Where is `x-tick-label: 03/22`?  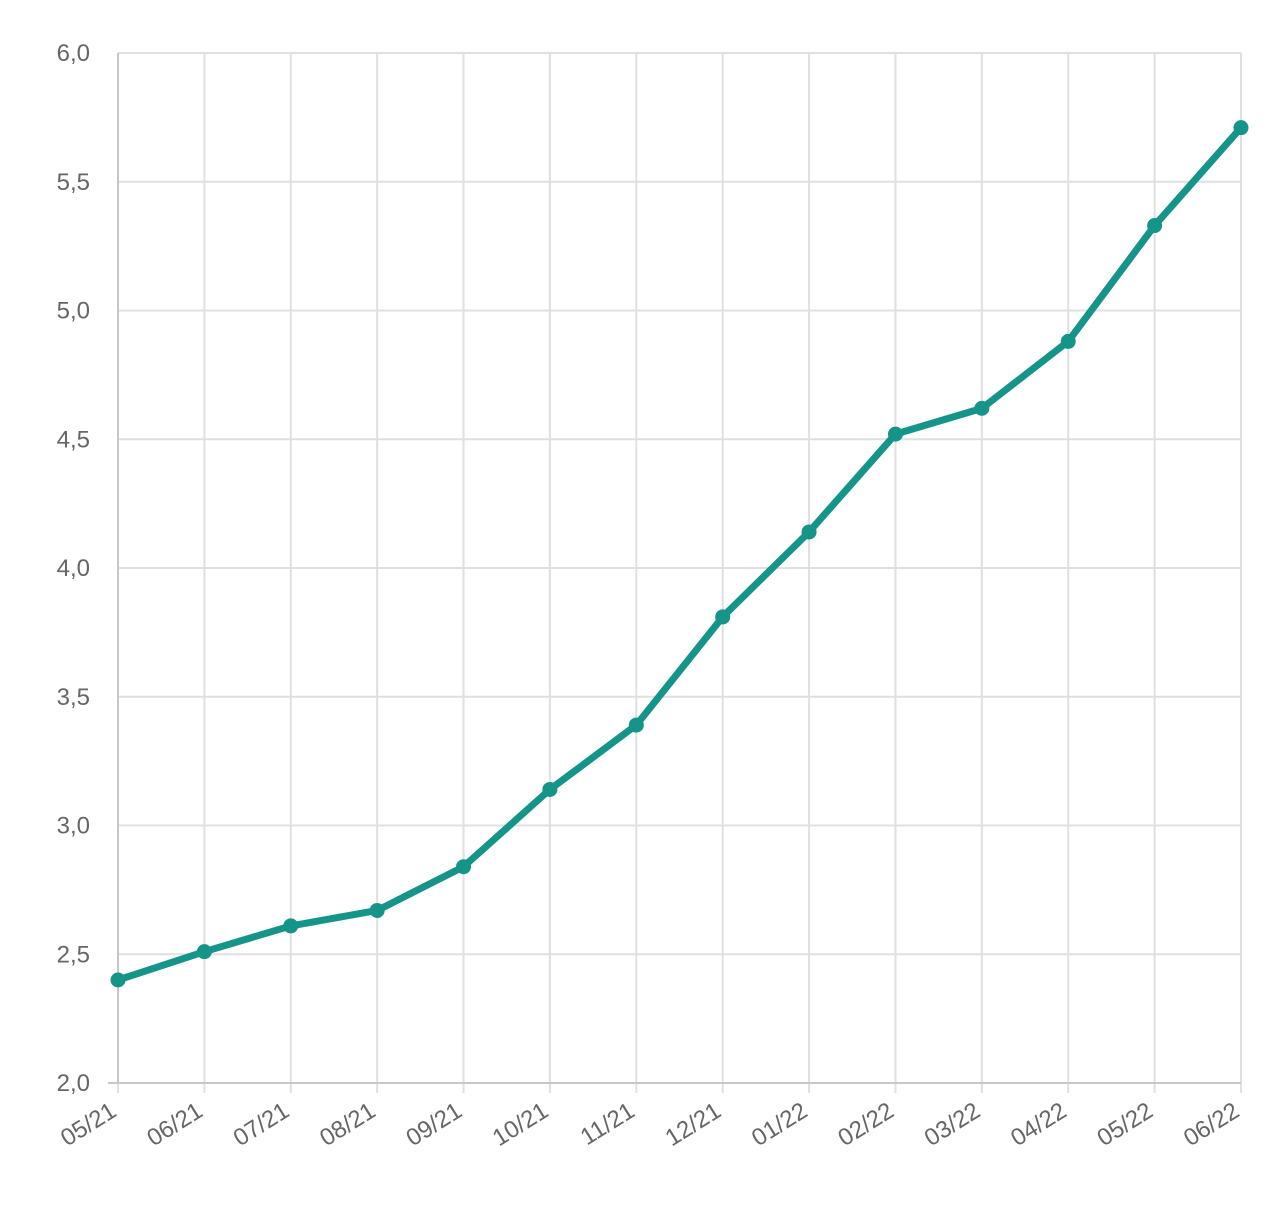
x-tick-label: 03/22 is located at coordinates (952, 1124).